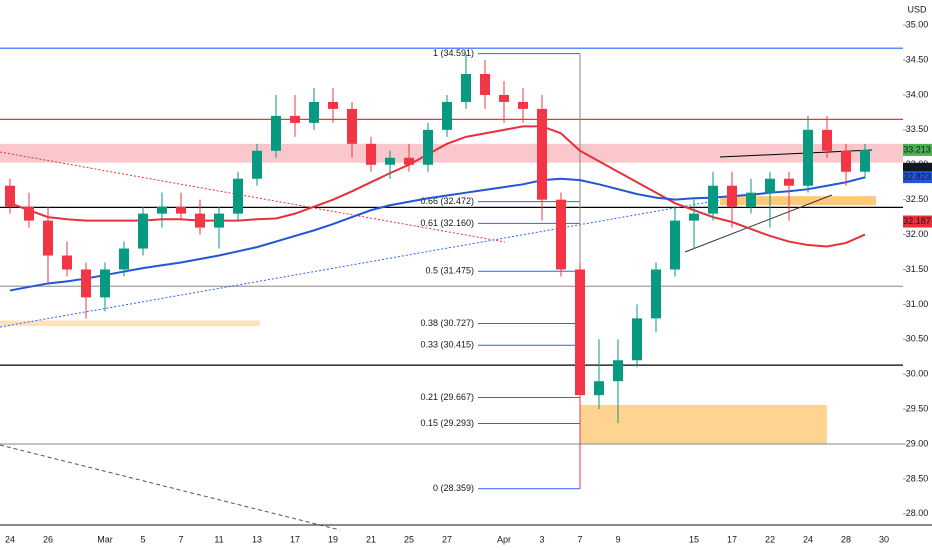 The image size is (932, 550). Describe the element at coordinates (694, 539) in the screenshot. I see `x-tick-label: 15` at that location.